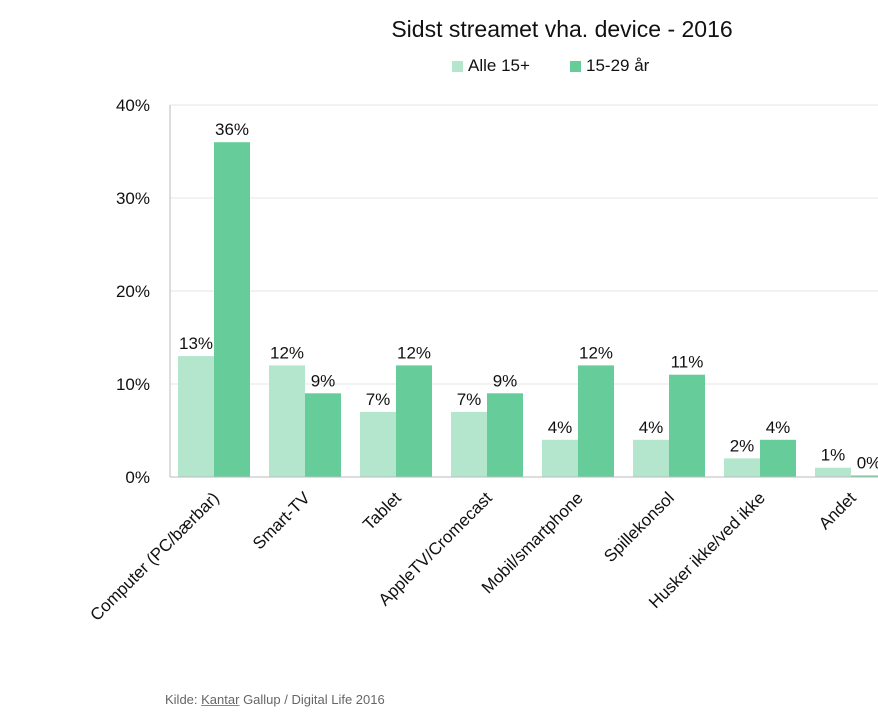  I want to click on chart-title: Sidst streamet vha. device - 2016, so click(561, 29).